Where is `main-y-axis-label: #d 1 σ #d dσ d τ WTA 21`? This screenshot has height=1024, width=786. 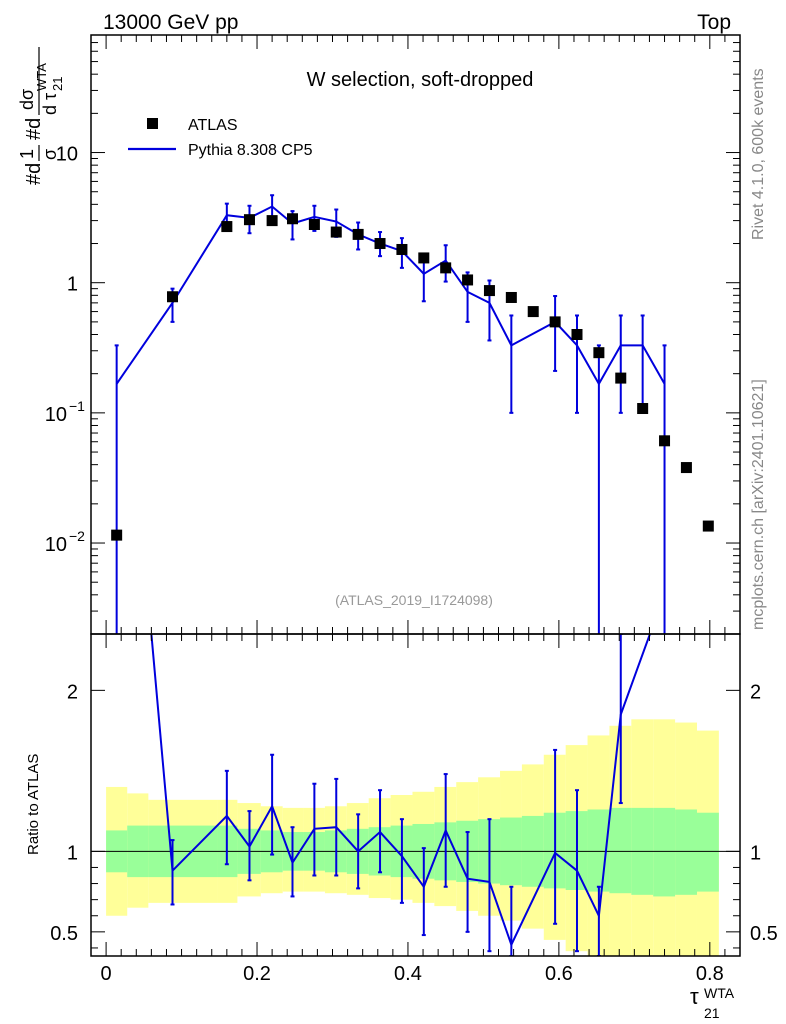
main-y-axis-label: #d 1 σ #d dσ d τ WTA 21 is located at coordinates (41, 116).